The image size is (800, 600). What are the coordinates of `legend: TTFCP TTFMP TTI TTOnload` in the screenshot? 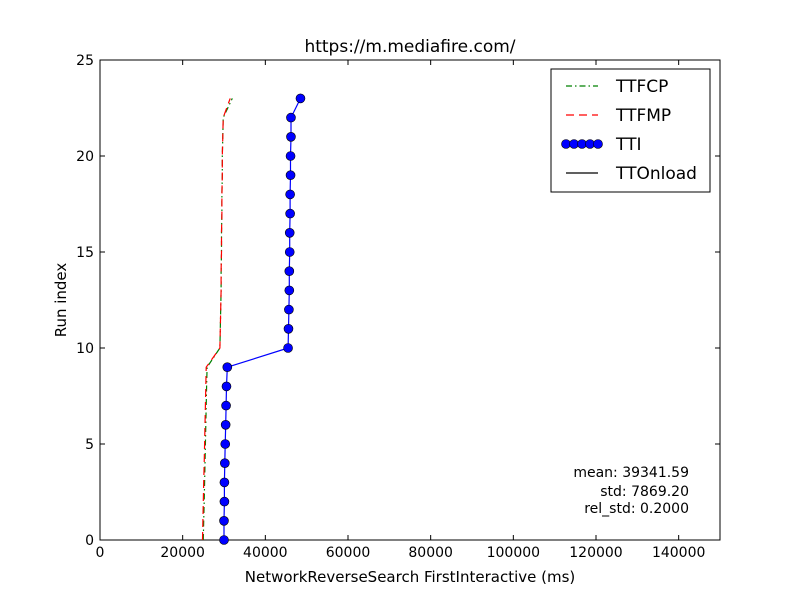 It's located at (630, 130).